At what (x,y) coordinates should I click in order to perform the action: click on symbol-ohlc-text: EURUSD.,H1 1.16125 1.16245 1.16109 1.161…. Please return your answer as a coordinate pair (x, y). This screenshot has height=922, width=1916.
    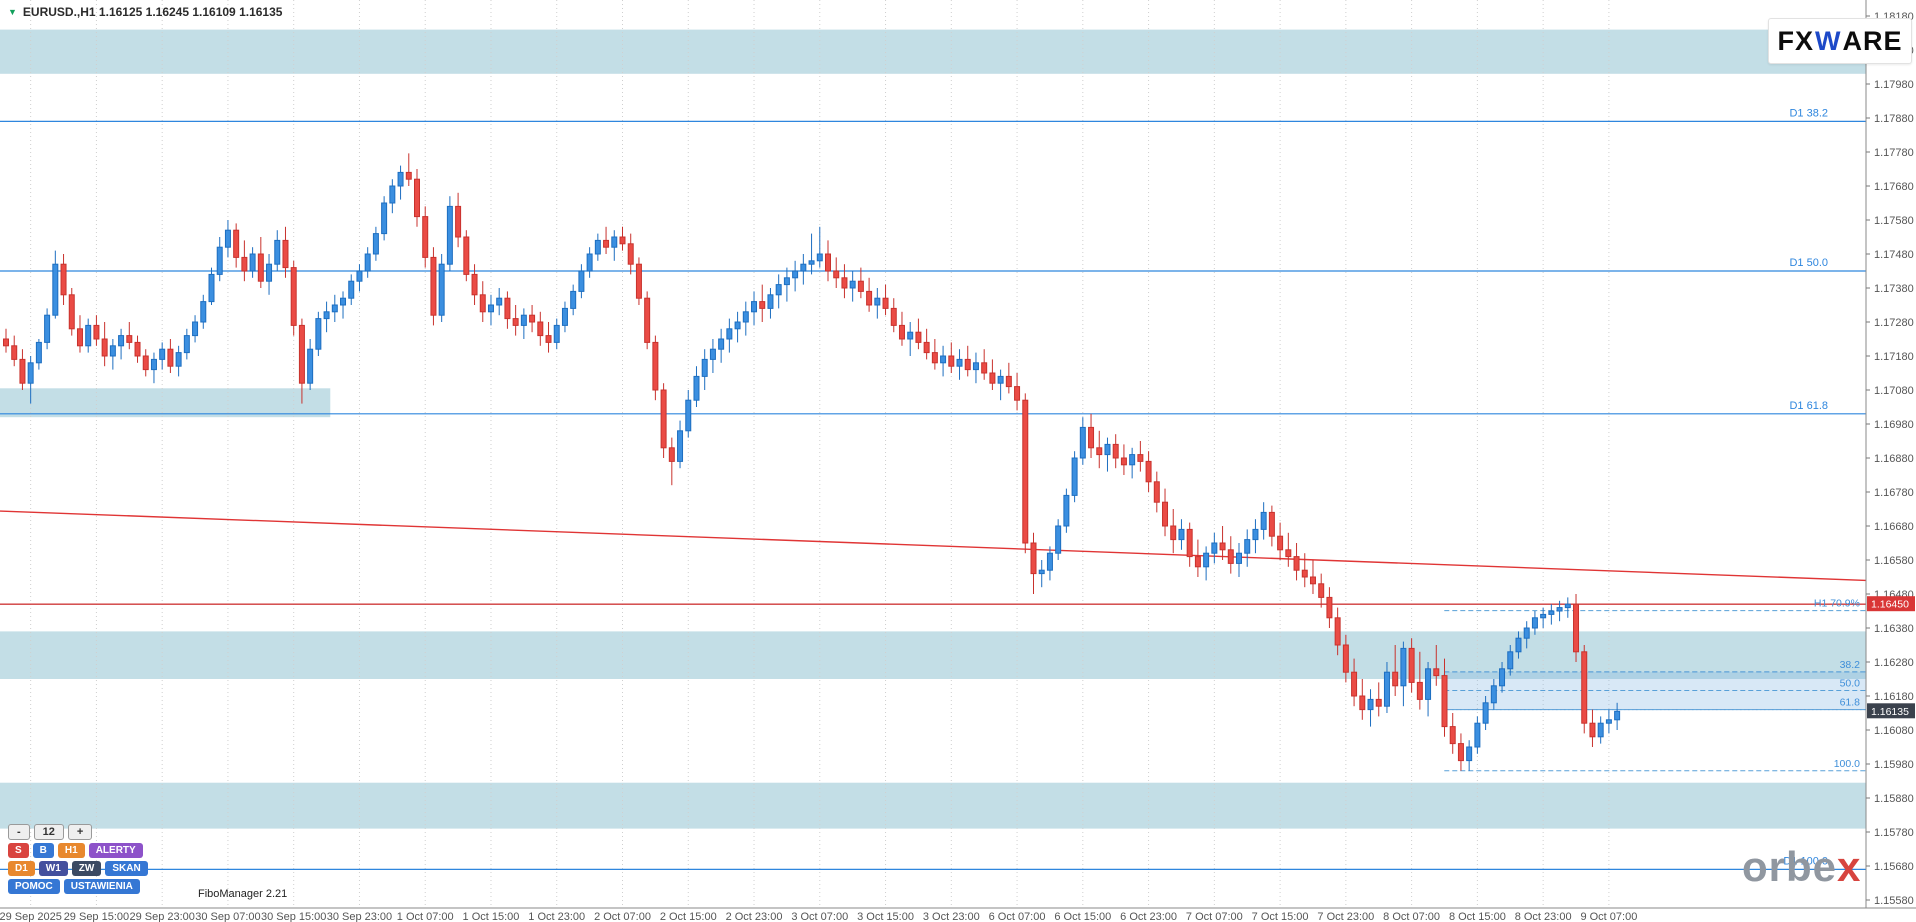
    Looking at the image, I should click on (152, 12).